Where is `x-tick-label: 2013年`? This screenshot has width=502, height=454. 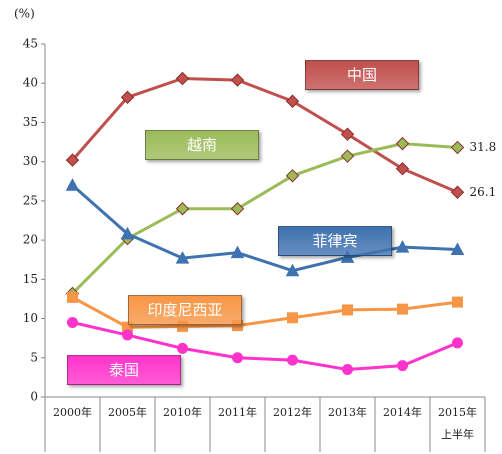
x-tick-label: 2013年 is located at coordinates (347, 412).